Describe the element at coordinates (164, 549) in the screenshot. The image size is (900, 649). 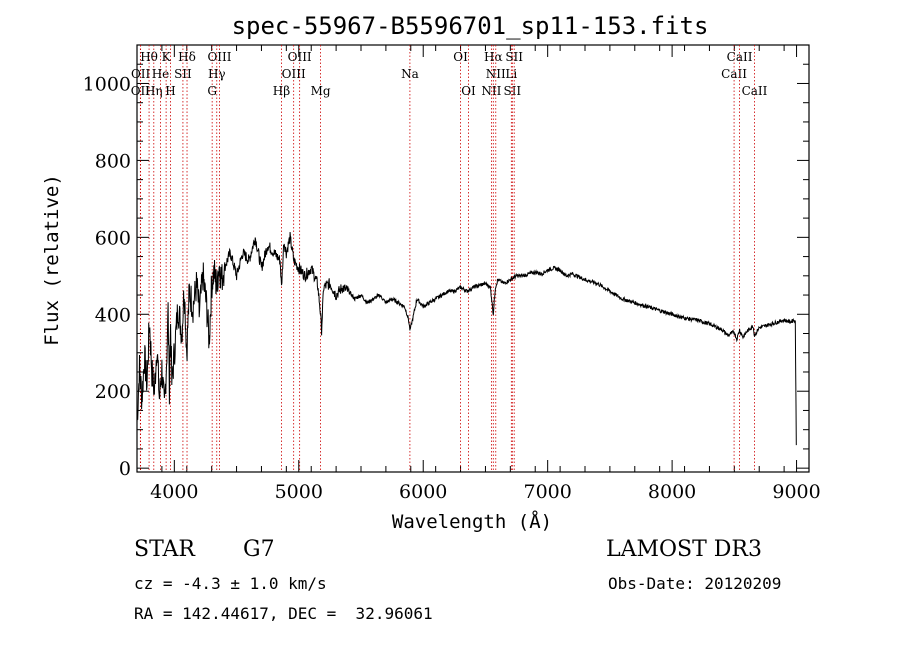
I see `object-class: STAR` at that location.